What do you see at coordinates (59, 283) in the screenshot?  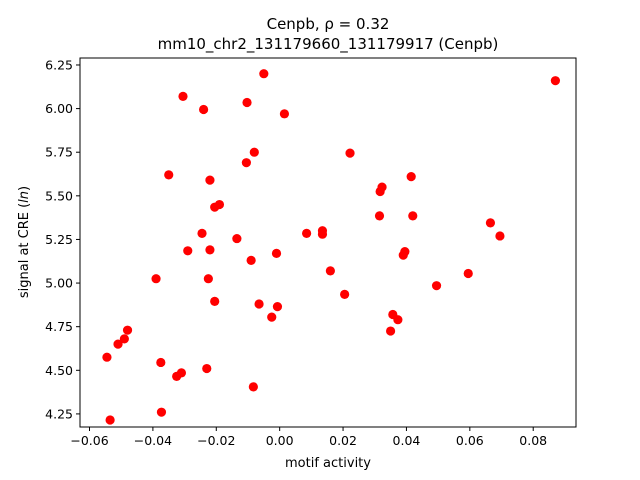 I see `y-tick-label: 5.00` at bounding box center [59, 283].